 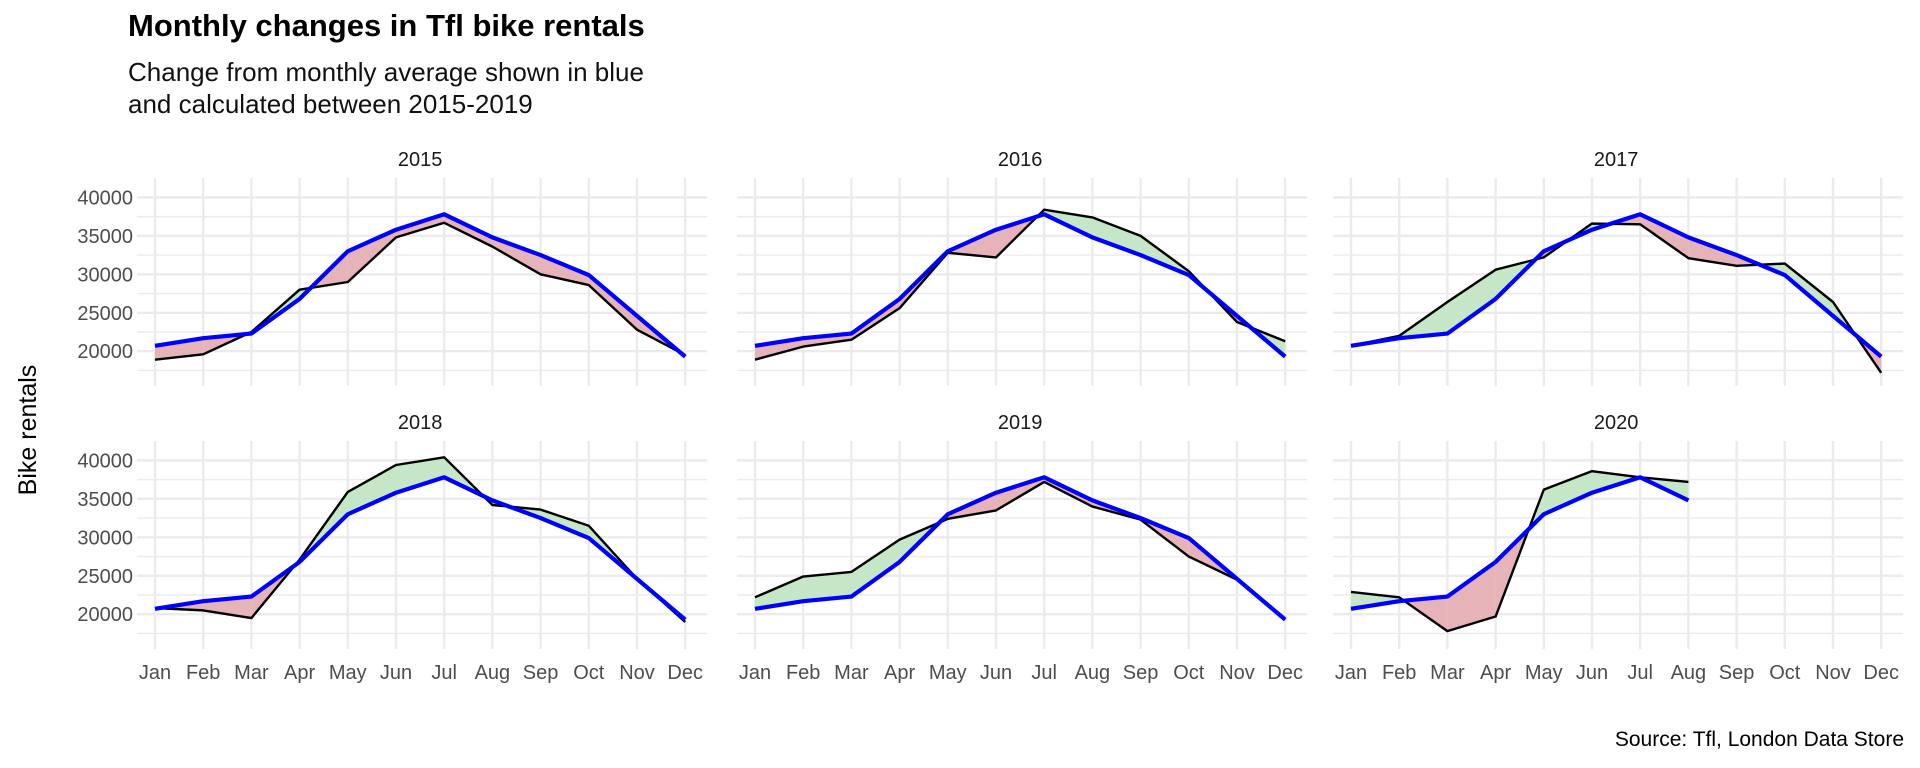 I want to click on monthly-average-line-2019, so click(x=1020, y=548).